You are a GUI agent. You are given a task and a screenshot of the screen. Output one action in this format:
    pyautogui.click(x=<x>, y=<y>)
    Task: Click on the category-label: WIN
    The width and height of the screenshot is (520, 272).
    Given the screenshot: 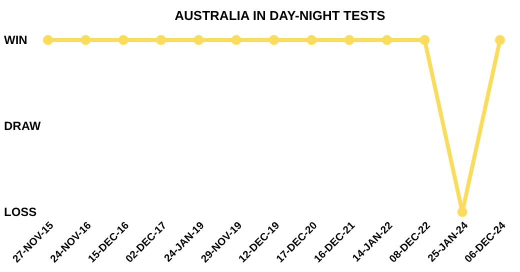 What is the action you would take?
    pyautogui.click(x=16, y=40)
    